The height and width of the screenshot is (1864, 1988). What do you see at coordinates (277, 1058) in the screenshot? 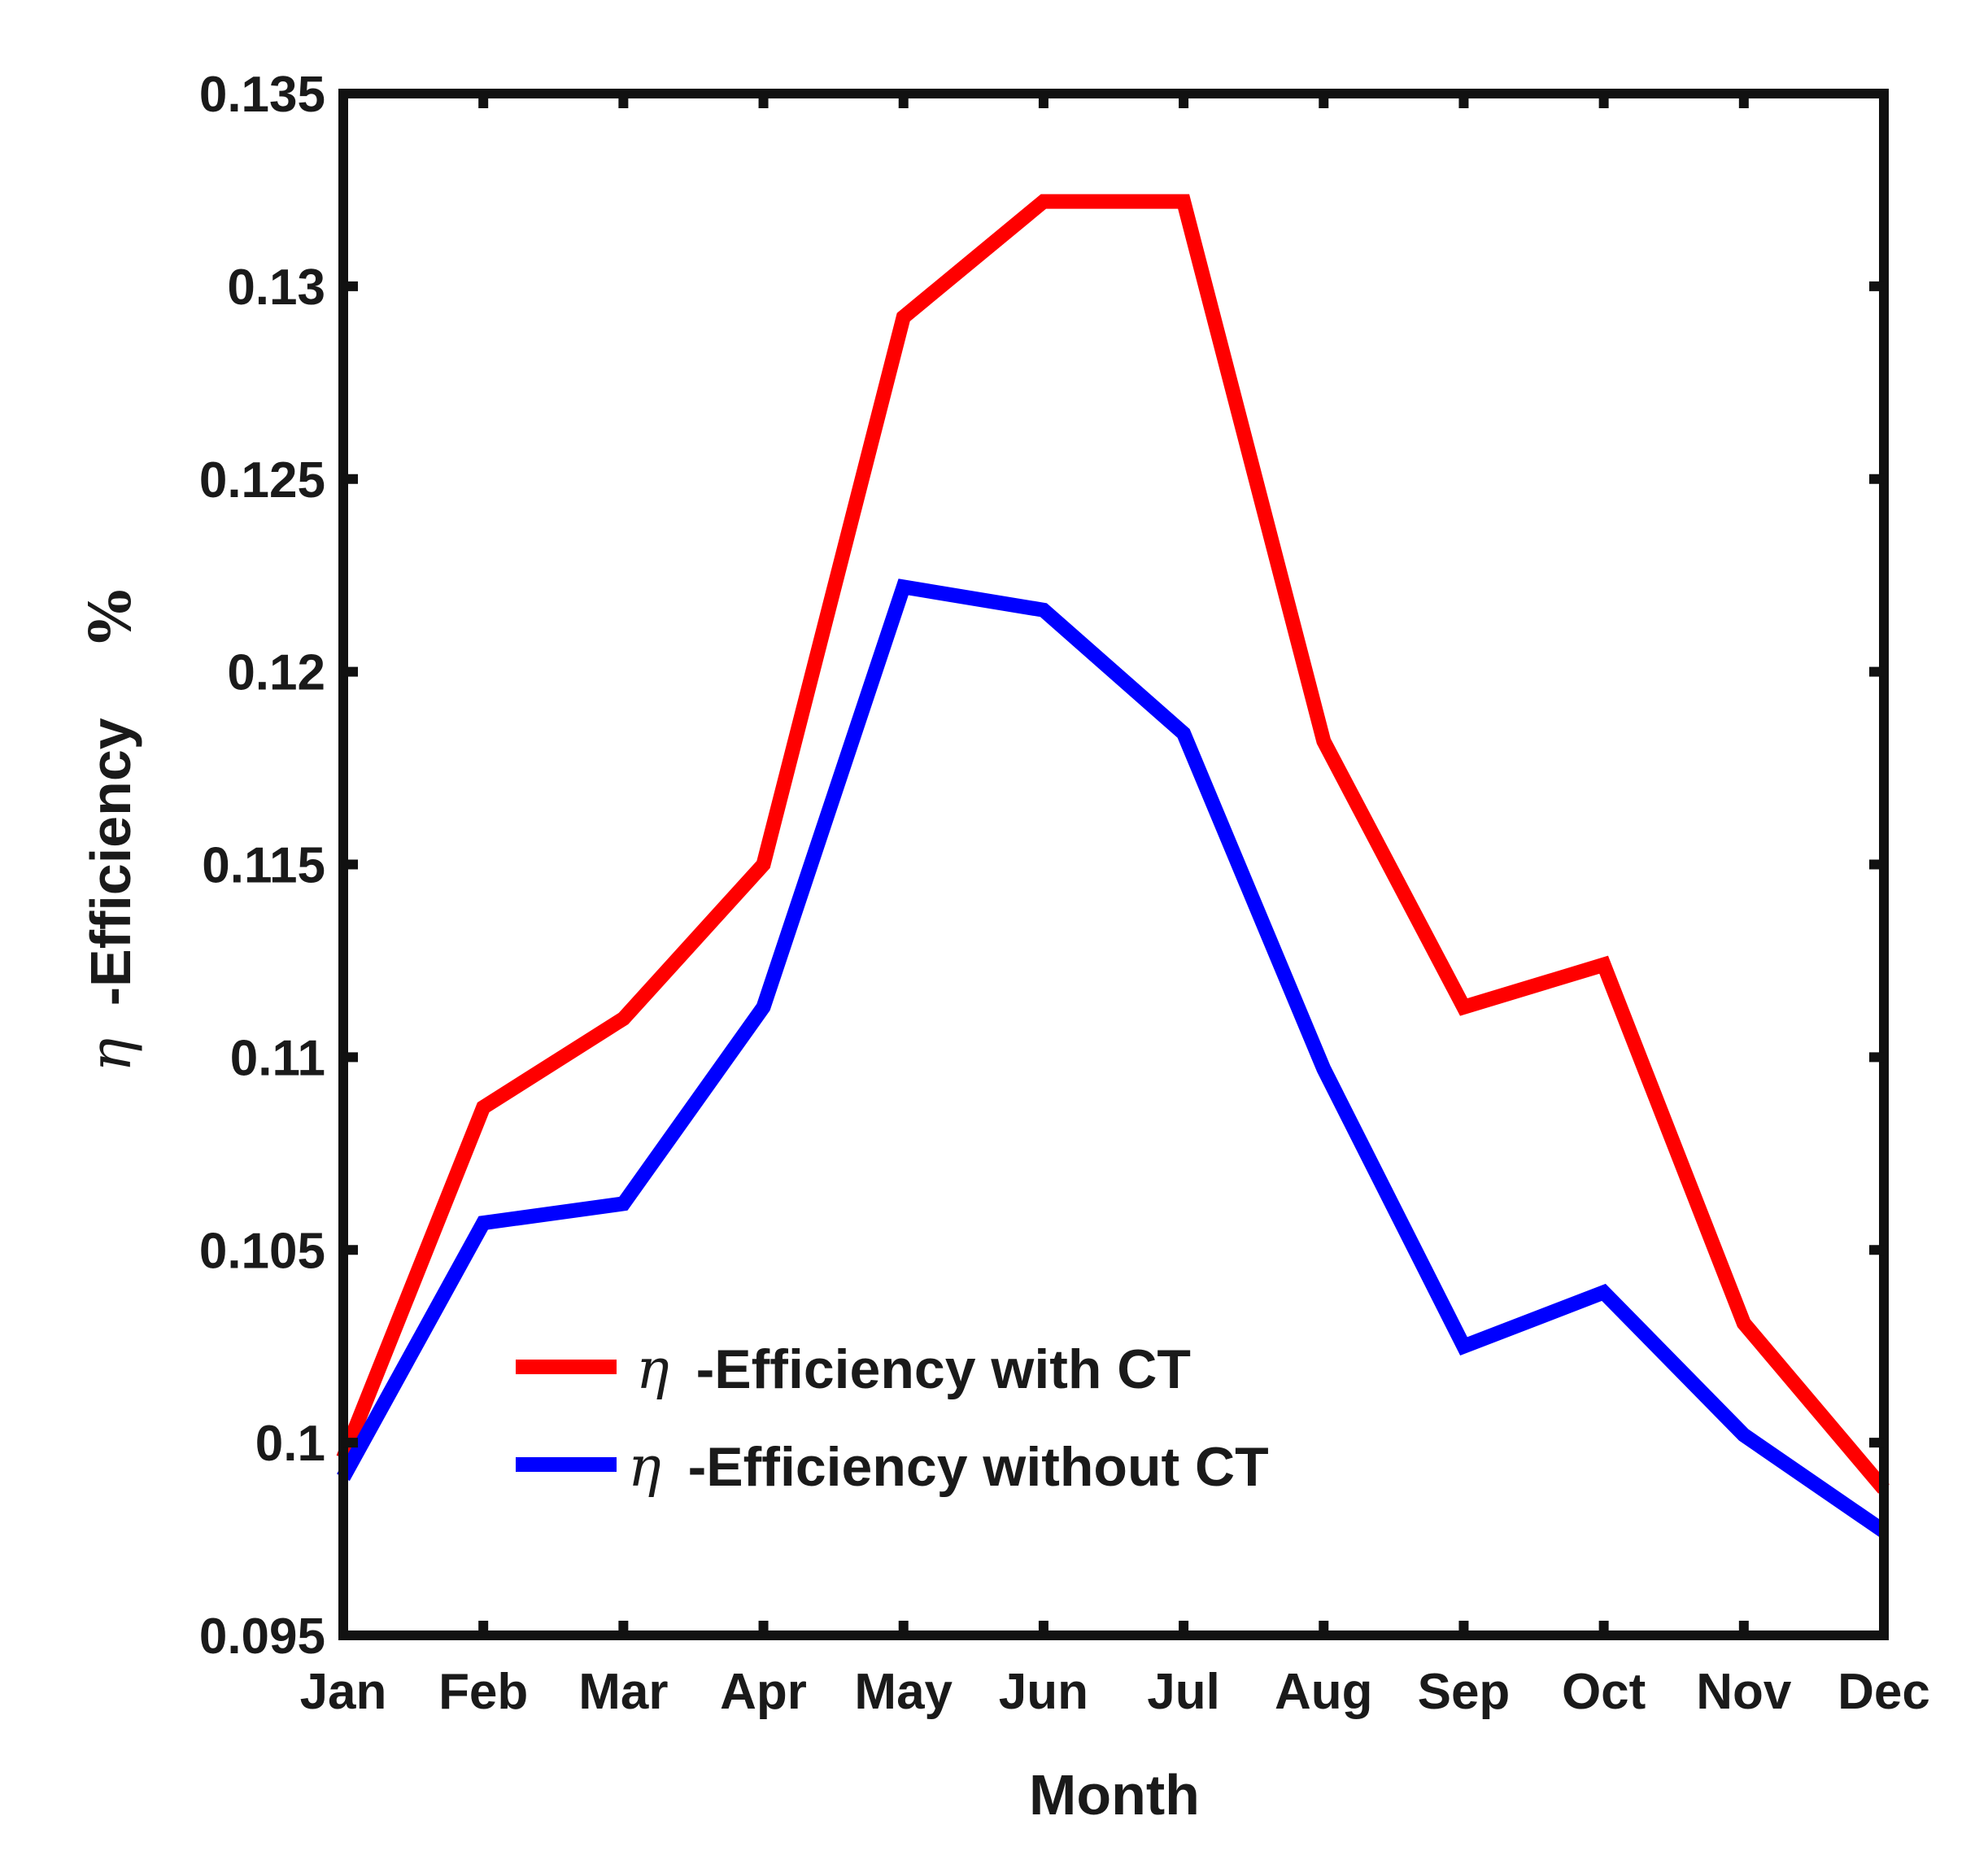
I see `y-tick-label: 0.11` at bounding box center [277, 1058].